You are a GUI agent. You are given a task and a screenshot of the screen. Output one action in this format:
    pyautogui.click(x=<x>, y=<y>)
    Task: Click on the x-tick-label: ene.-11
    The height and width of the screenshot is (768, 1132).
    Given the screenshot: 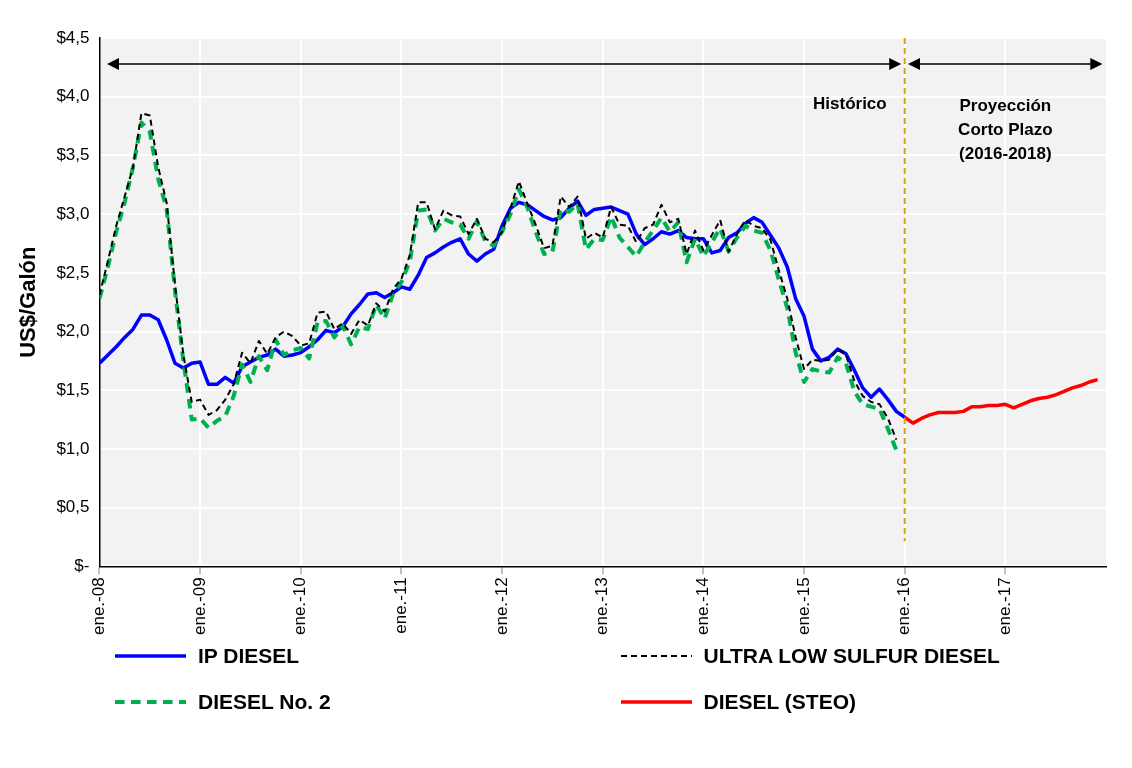 What is the action you would take?
    pyautogui.click(x=401, y=605)
    